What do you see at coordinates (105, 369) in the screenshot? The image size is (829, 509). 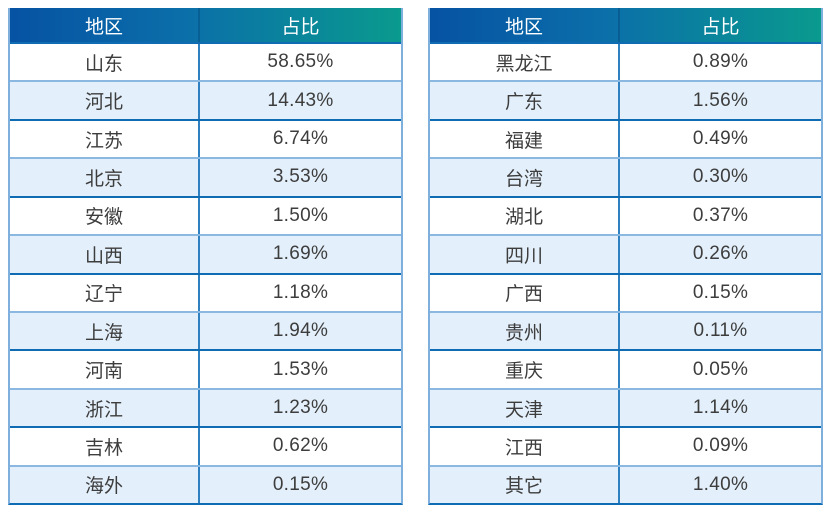 I see `region-cell: 河南` at bounding box center [105, 369].